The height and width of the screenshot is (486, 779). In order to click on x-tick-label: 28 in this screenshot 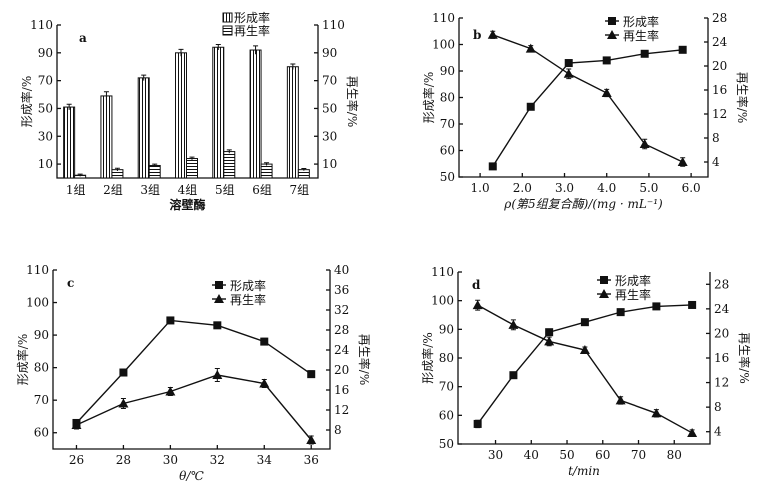, I will do `click(123, 460)`.